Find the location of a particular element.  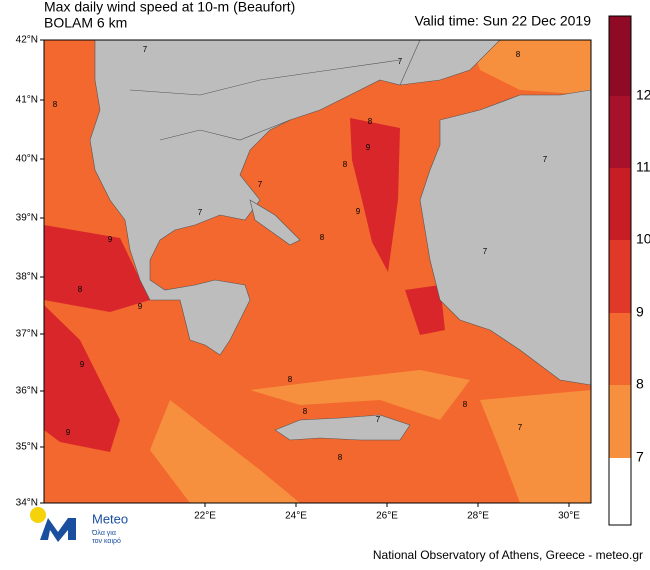

lat-label: 36°N is located at coordinates (27, 391).